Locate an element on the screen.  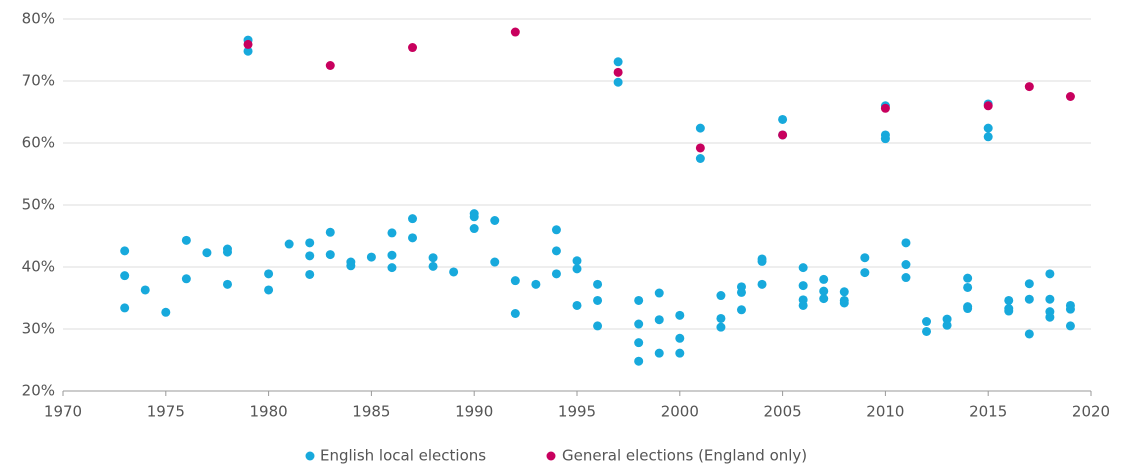
x-tick-label: 2005 is located at coordinates (783, 412).